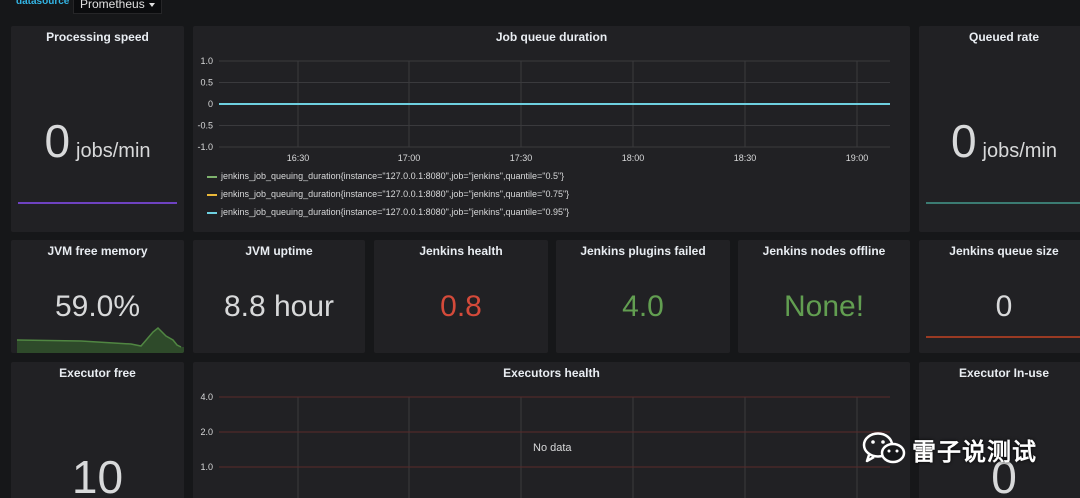 This screenshot has width=1080, height=498. I want to click on panel-executor-free: Executor free 10, so click(97, 430).